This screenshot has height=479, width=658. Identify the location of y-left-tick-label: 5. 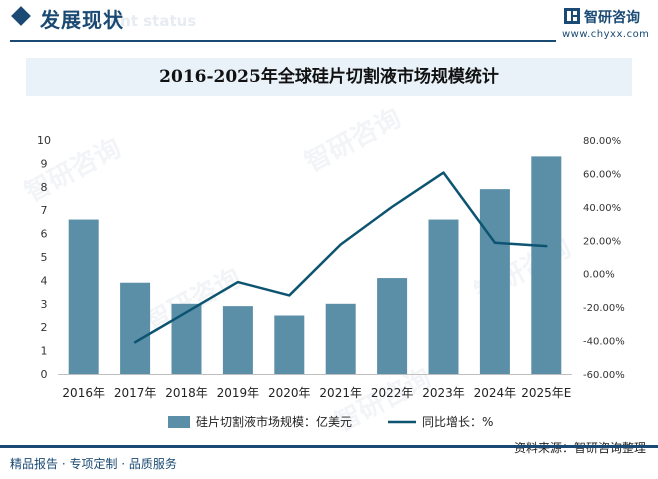
(44, 257).